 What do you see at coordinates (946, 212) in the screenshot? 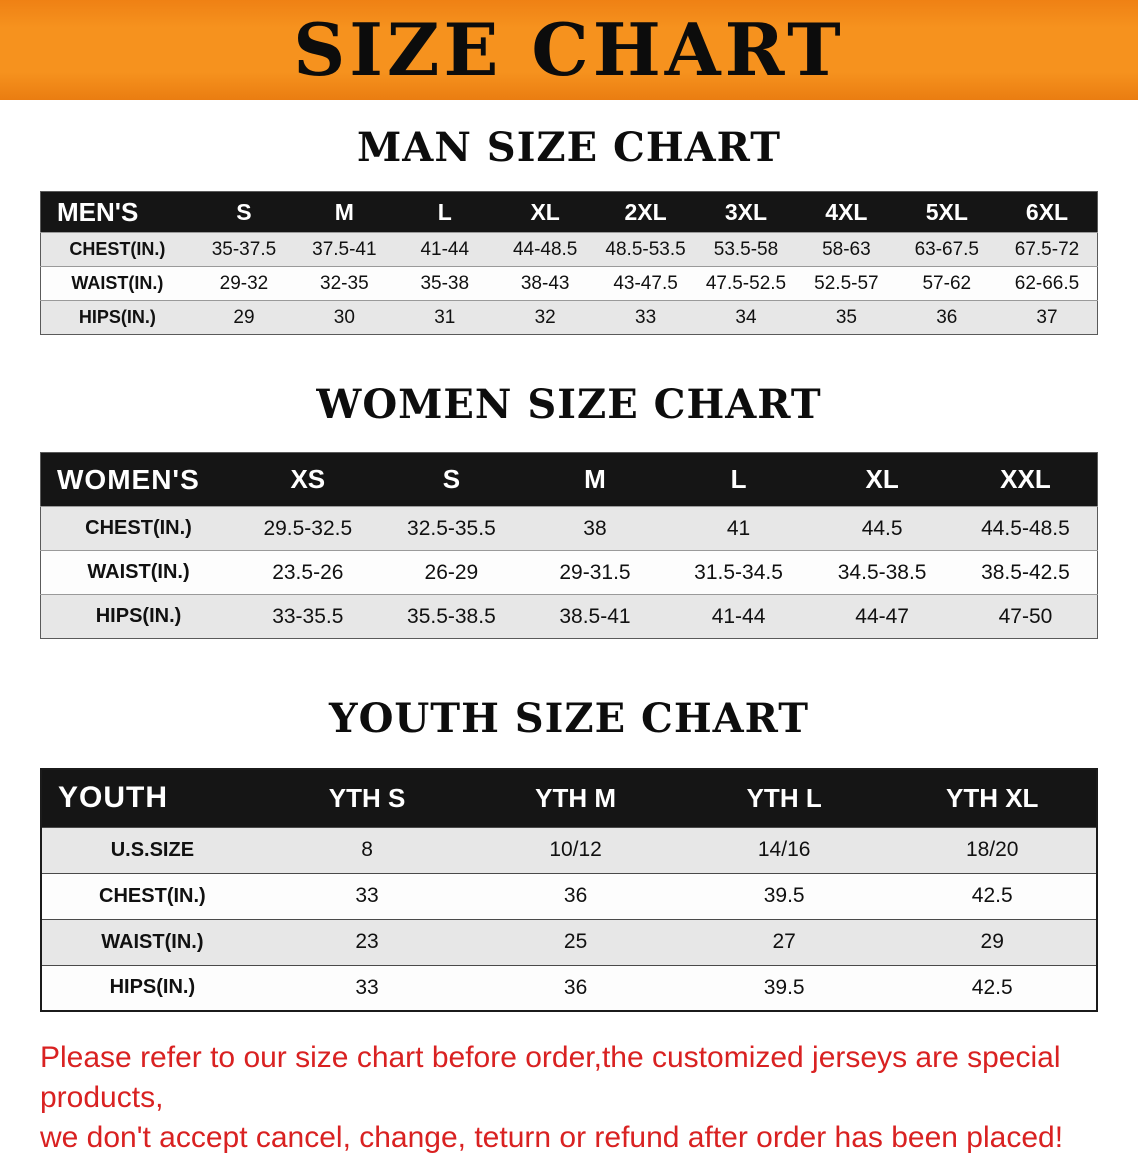
I see `size-column-header: 5XL` at bounding box center [946, 212].